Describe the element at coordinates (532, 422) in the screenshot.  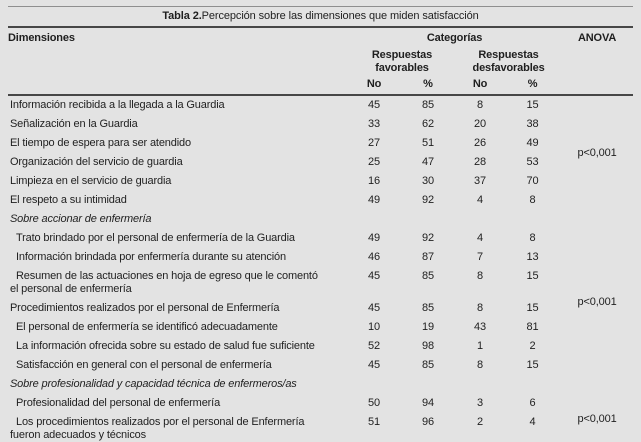
I see `unfavorable-percent: 4` at that location.